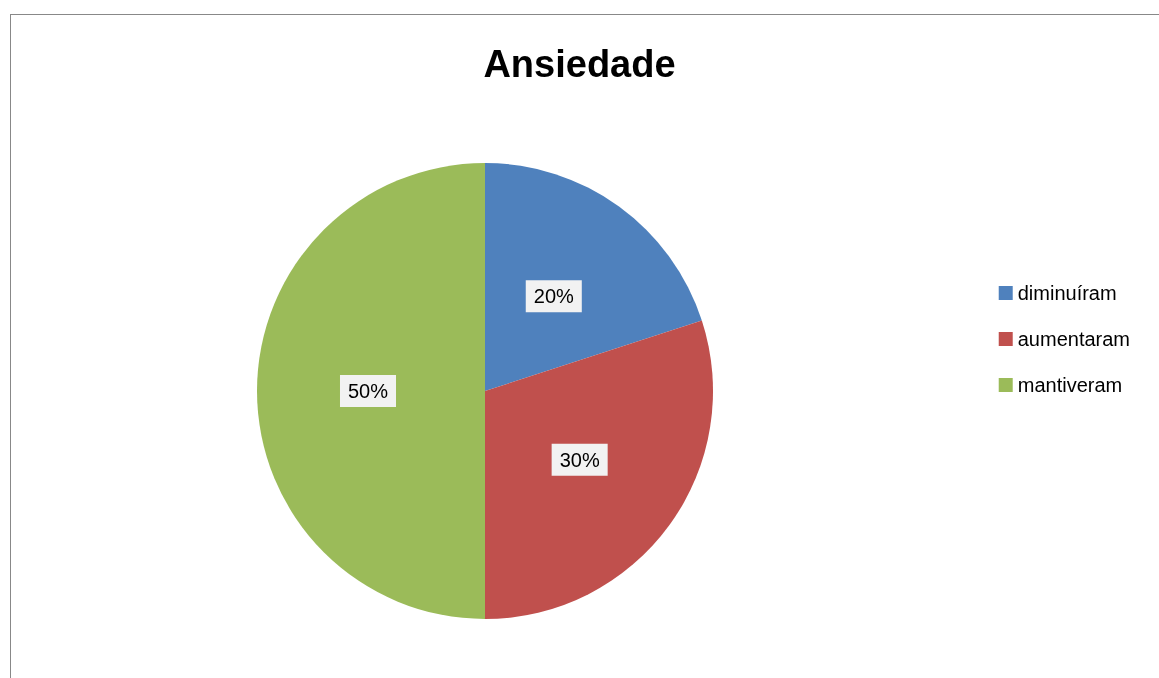 This screenshot has width=1159, height=678. I want to click on legend-label: diminuíram, so click(1067, 293).